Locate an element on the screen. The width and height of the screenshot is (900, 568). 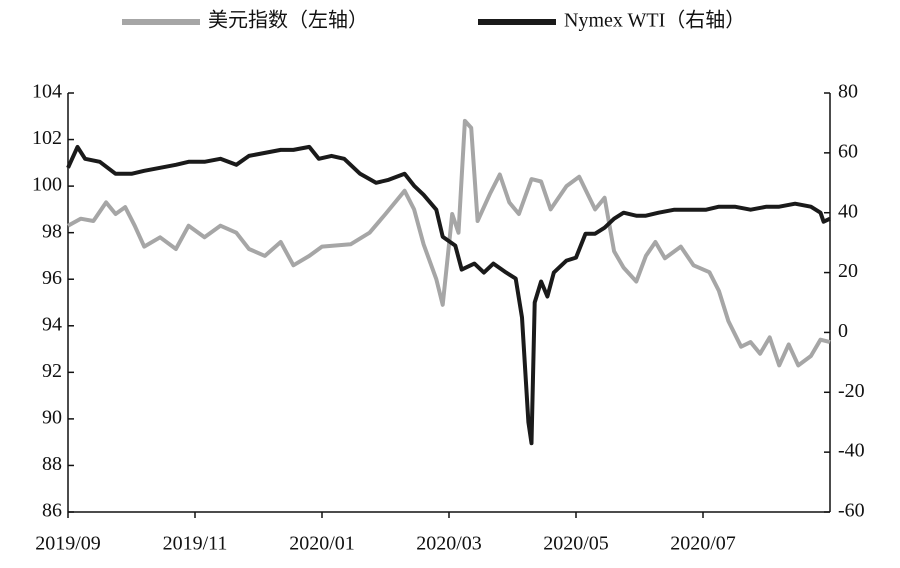
x-tick-label: 2020/01 is located at coordinates (322, 544).